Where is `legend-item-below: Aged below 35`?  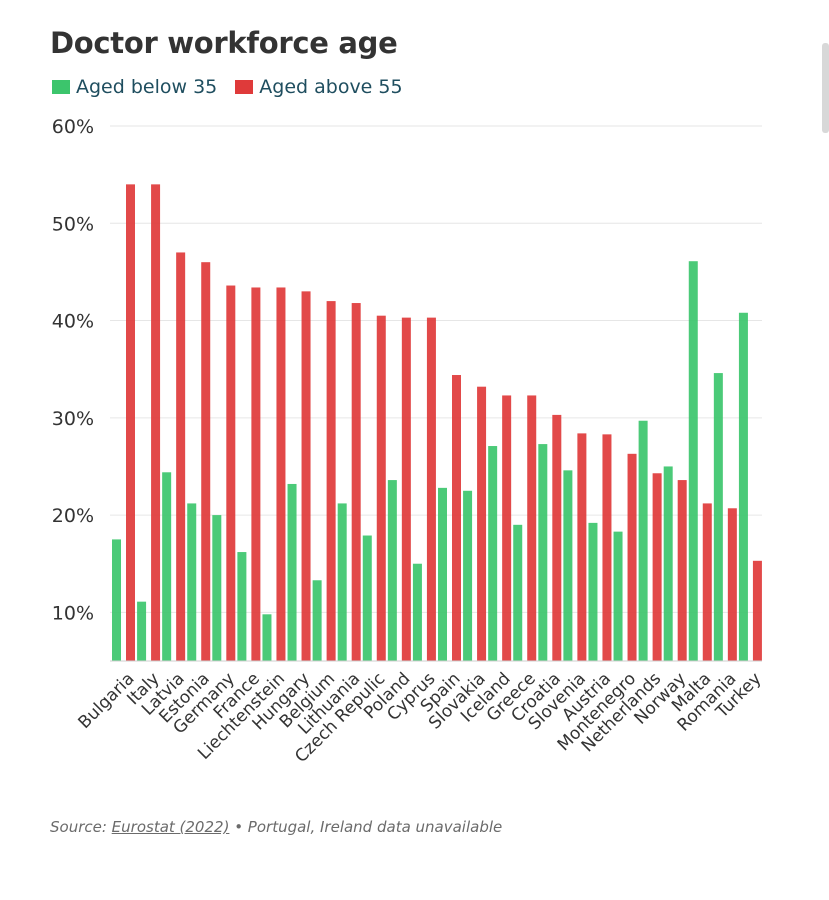
legend-item-below: Aged below 35 is located at coordinates (134, 87).